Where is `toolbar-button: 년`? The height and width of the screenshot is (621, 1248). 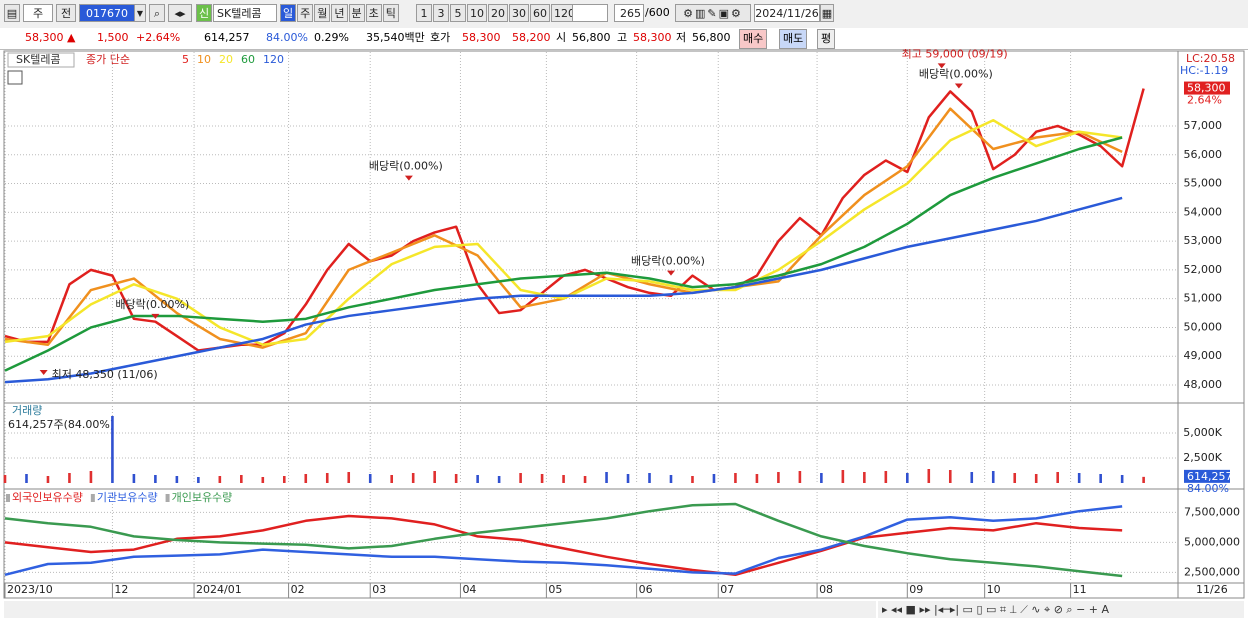
toolbar-button: 년 is located at coordinates (339, 13).